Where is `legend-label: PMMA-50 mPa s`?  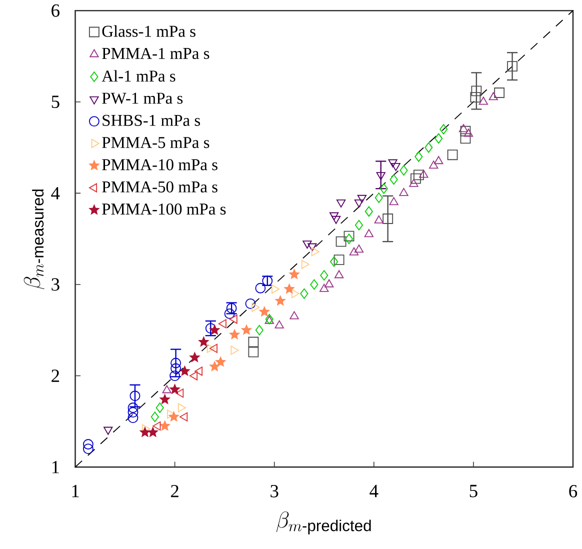 legend-label: PMMA-50 mPa s is located at coordinates (160, 186).